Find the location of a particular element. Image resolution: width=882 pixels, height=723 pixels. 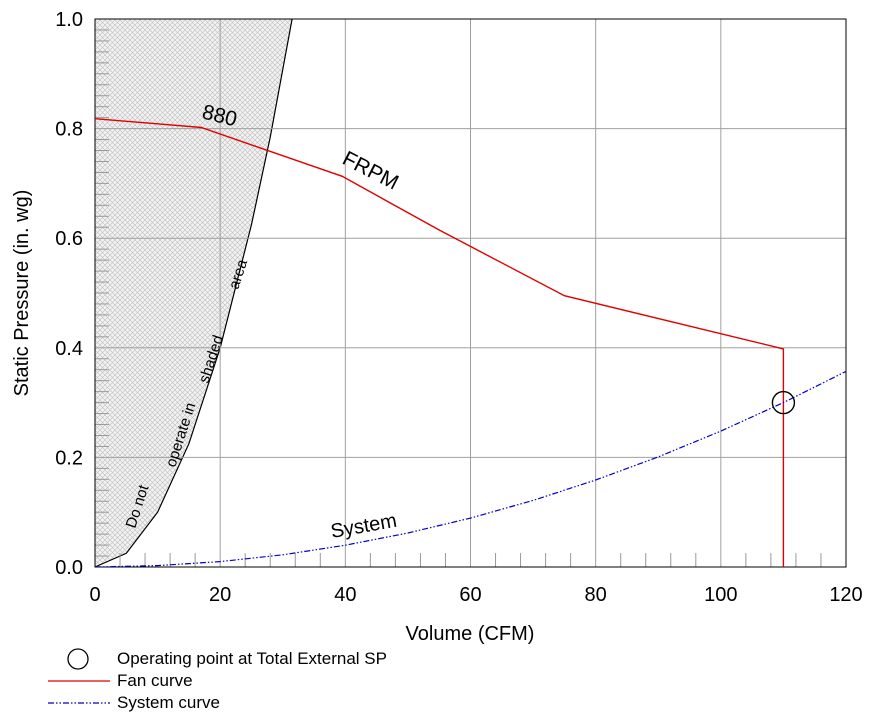

x-tick-label: 60 is located at coordinates (470, 595).